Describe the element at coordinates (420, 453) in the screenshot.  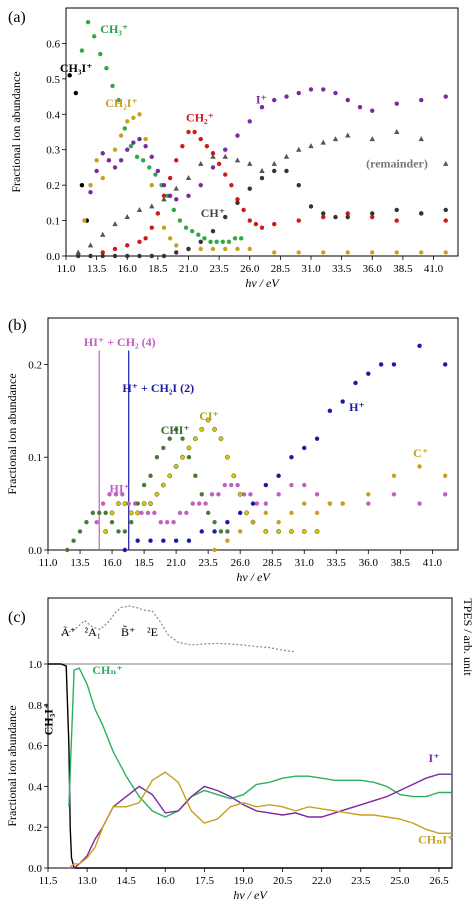
I see `series-annotation: C⁺` at that location.